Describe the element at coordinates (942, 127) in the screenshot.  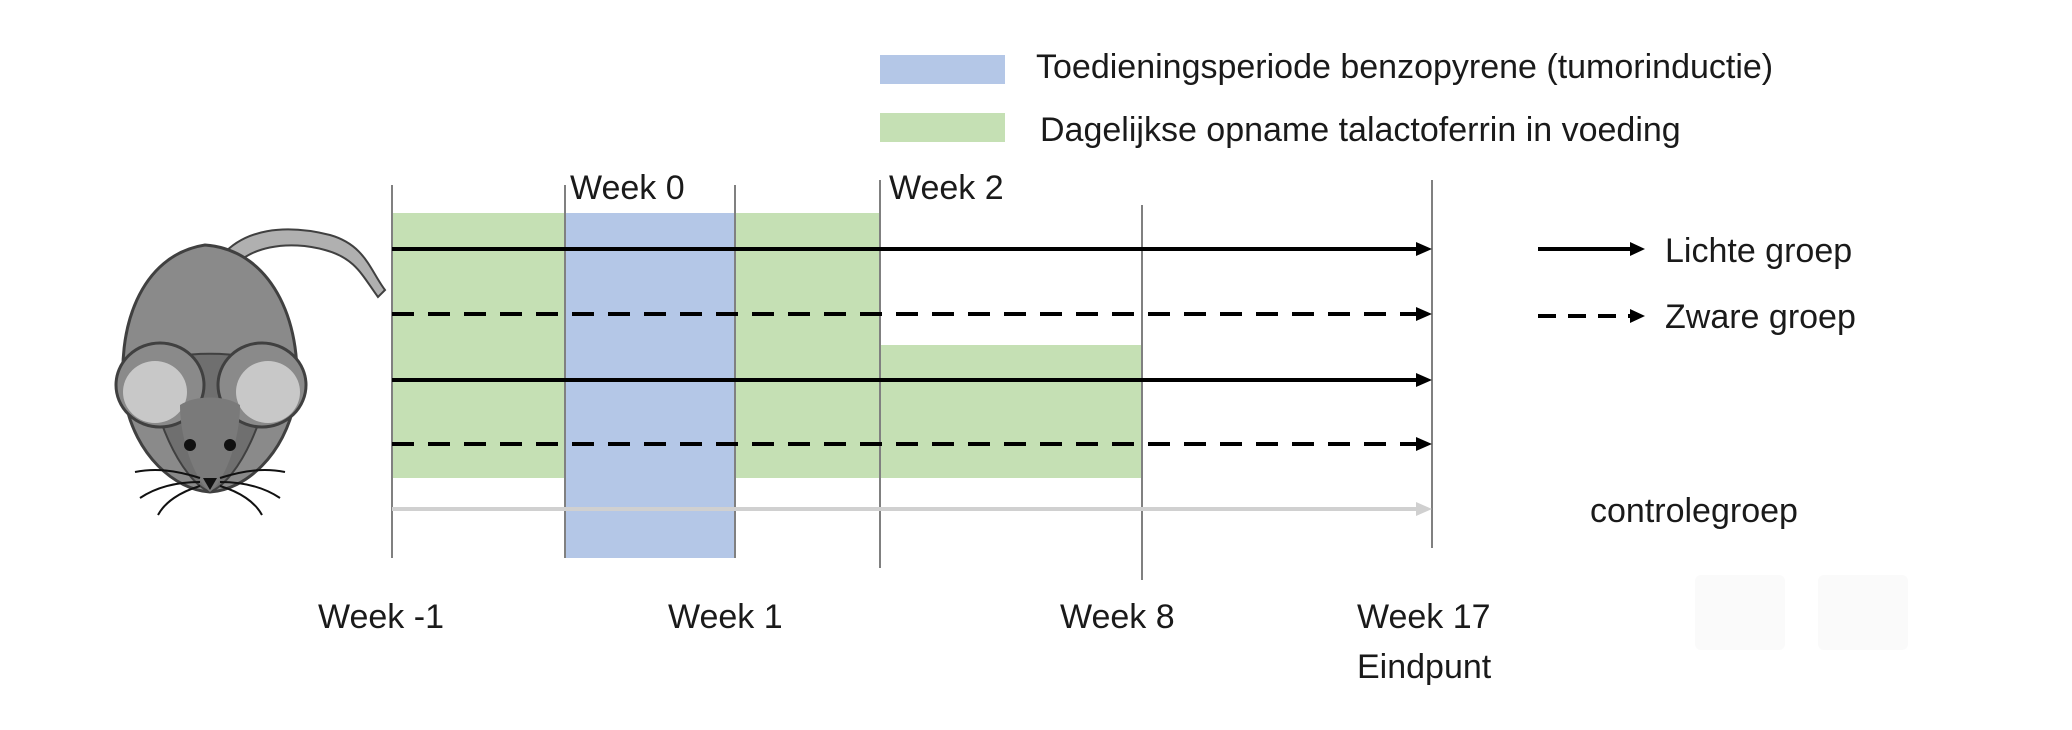
I see `legend-swatch-talactoferrin` at that location.